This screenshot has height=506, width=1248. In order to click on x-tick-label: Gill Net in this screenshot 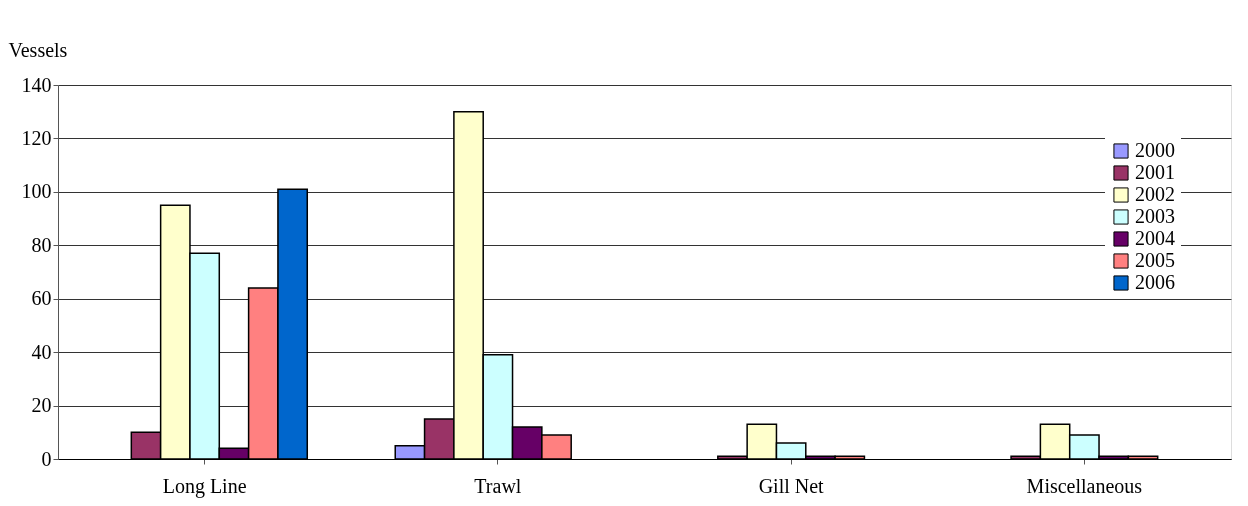, I will do `click(791, 485)`.